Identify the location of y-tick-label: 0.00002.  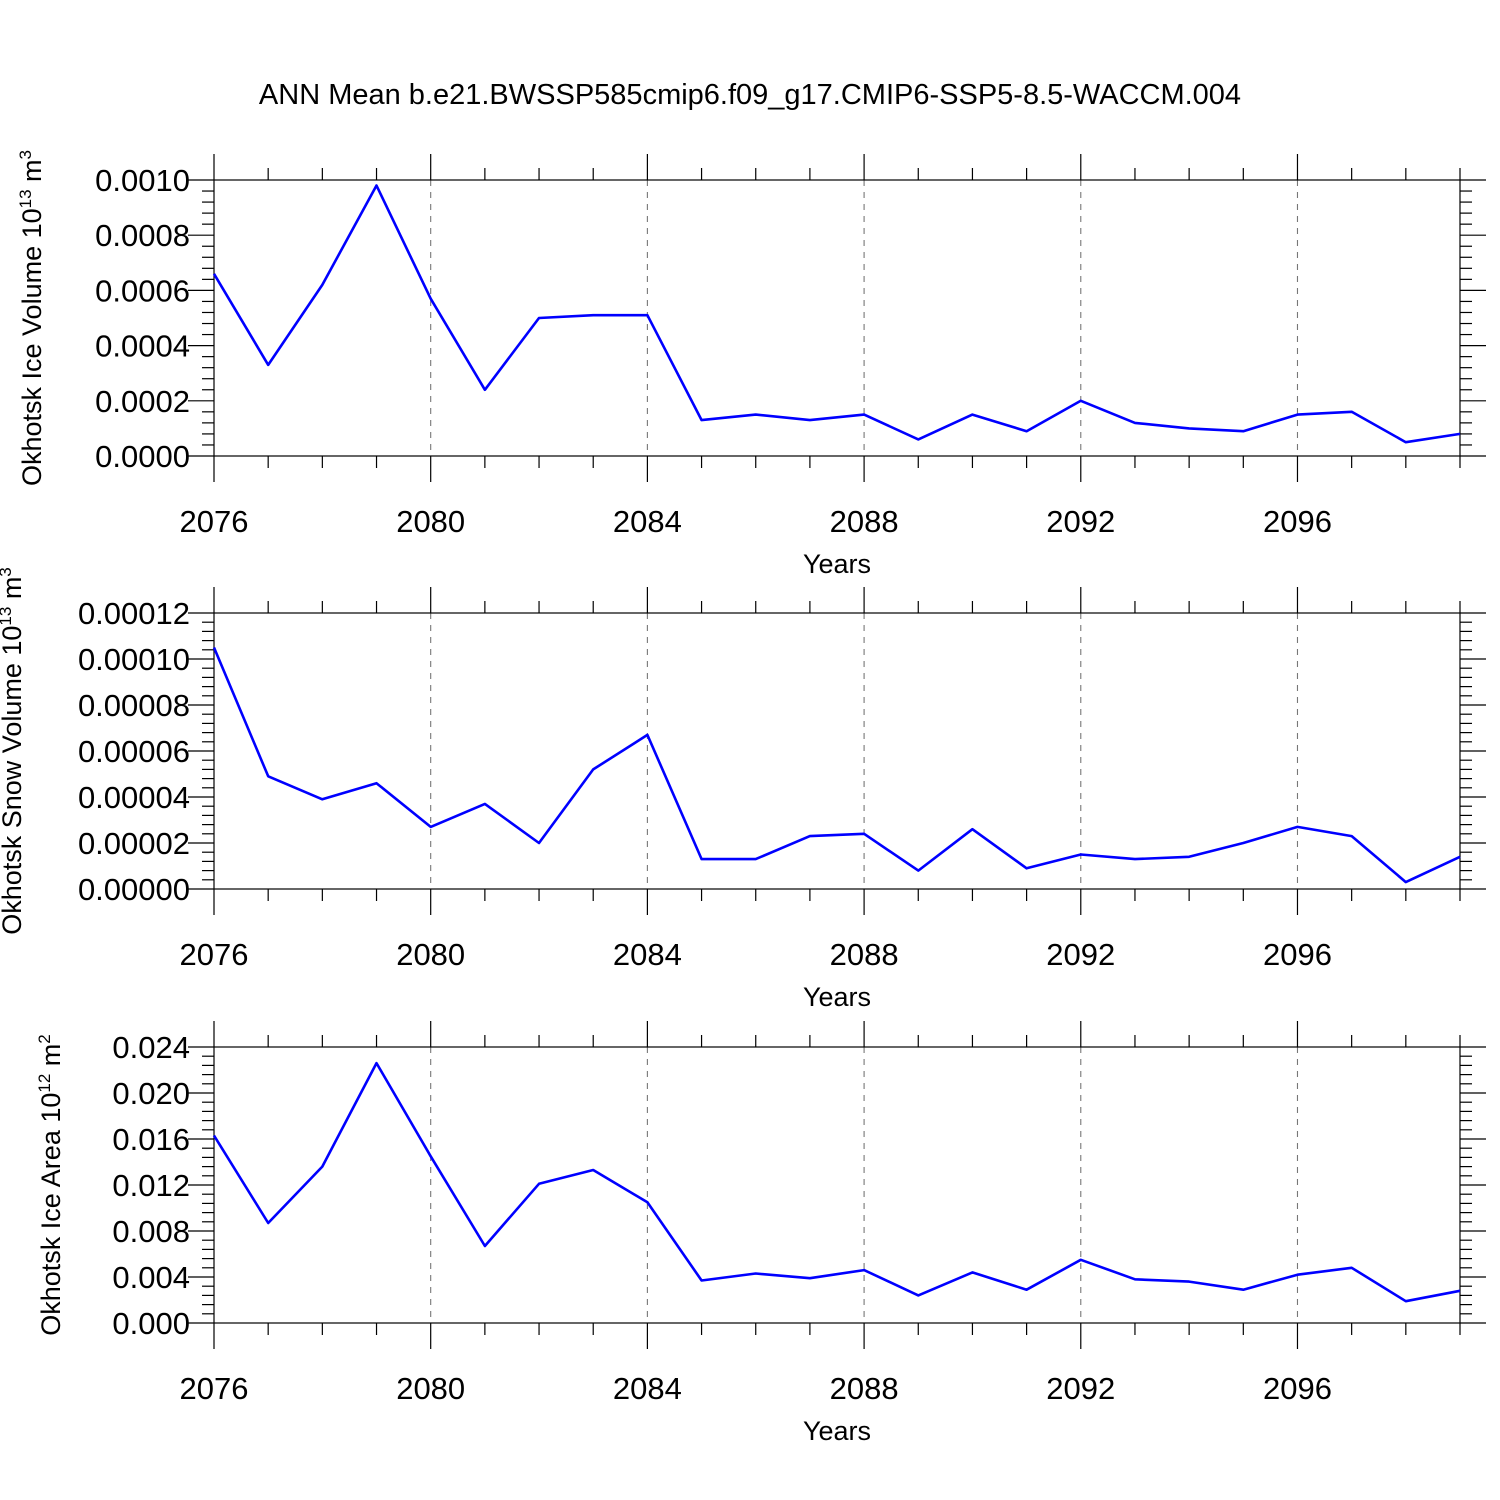
(134, 843).